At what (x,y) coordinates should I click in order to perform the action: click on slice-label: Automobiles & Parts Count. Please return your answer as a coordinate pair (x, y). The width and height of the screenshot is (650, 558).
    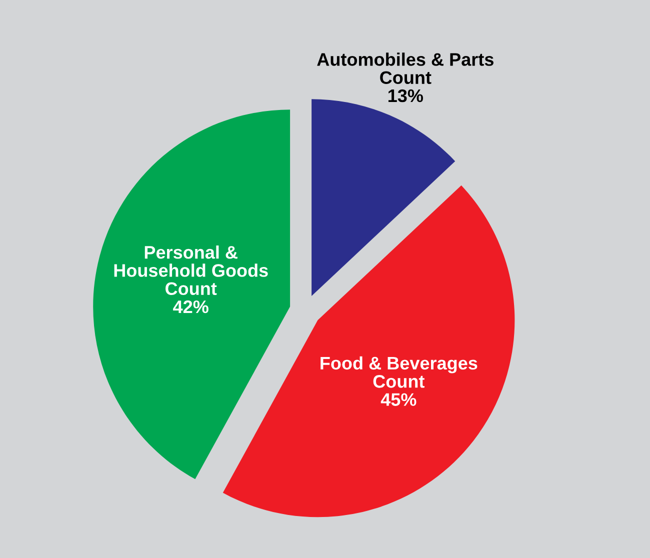
    Looking at the image, I should click on (405, 68).